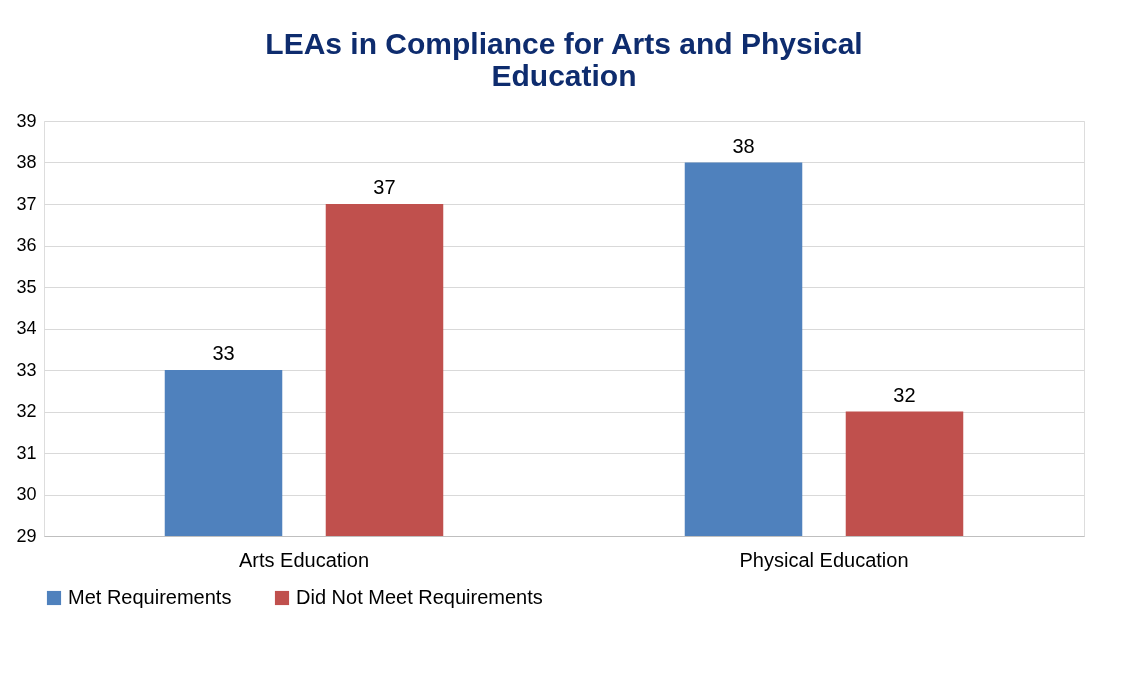 The width and height of the screenshot is (1145, 679). What do you see at coordinates (26, 120) in the screenshot?
I see `y-tick-label: 39` at bounding box center [26, 120].